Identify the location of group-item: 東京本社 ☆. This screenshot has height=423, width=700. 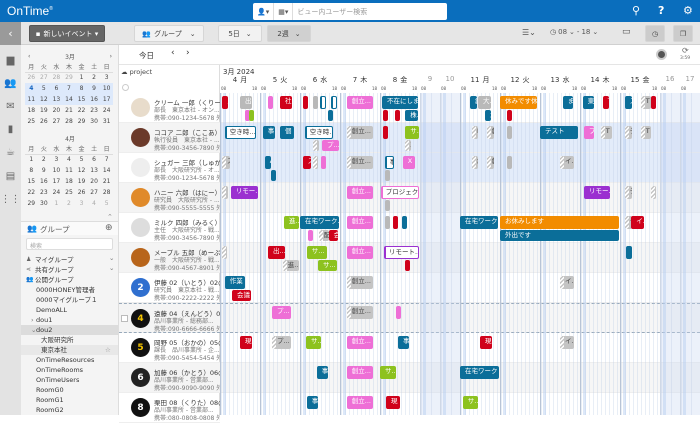
(69, 350).